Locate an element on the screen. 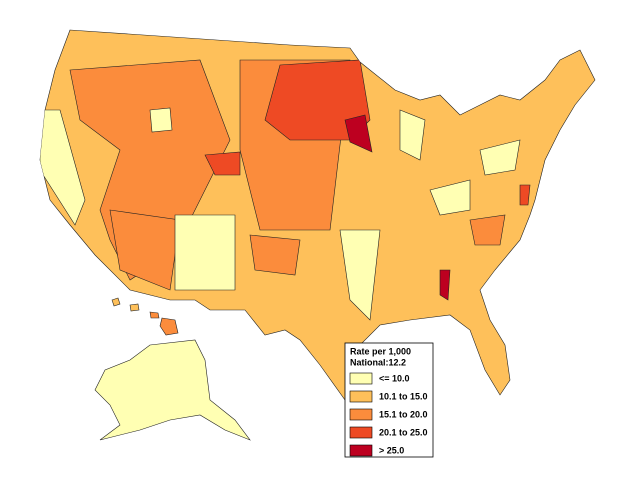  legend-label: 10.1 to 15.0 is located at coordinates (403, 396).